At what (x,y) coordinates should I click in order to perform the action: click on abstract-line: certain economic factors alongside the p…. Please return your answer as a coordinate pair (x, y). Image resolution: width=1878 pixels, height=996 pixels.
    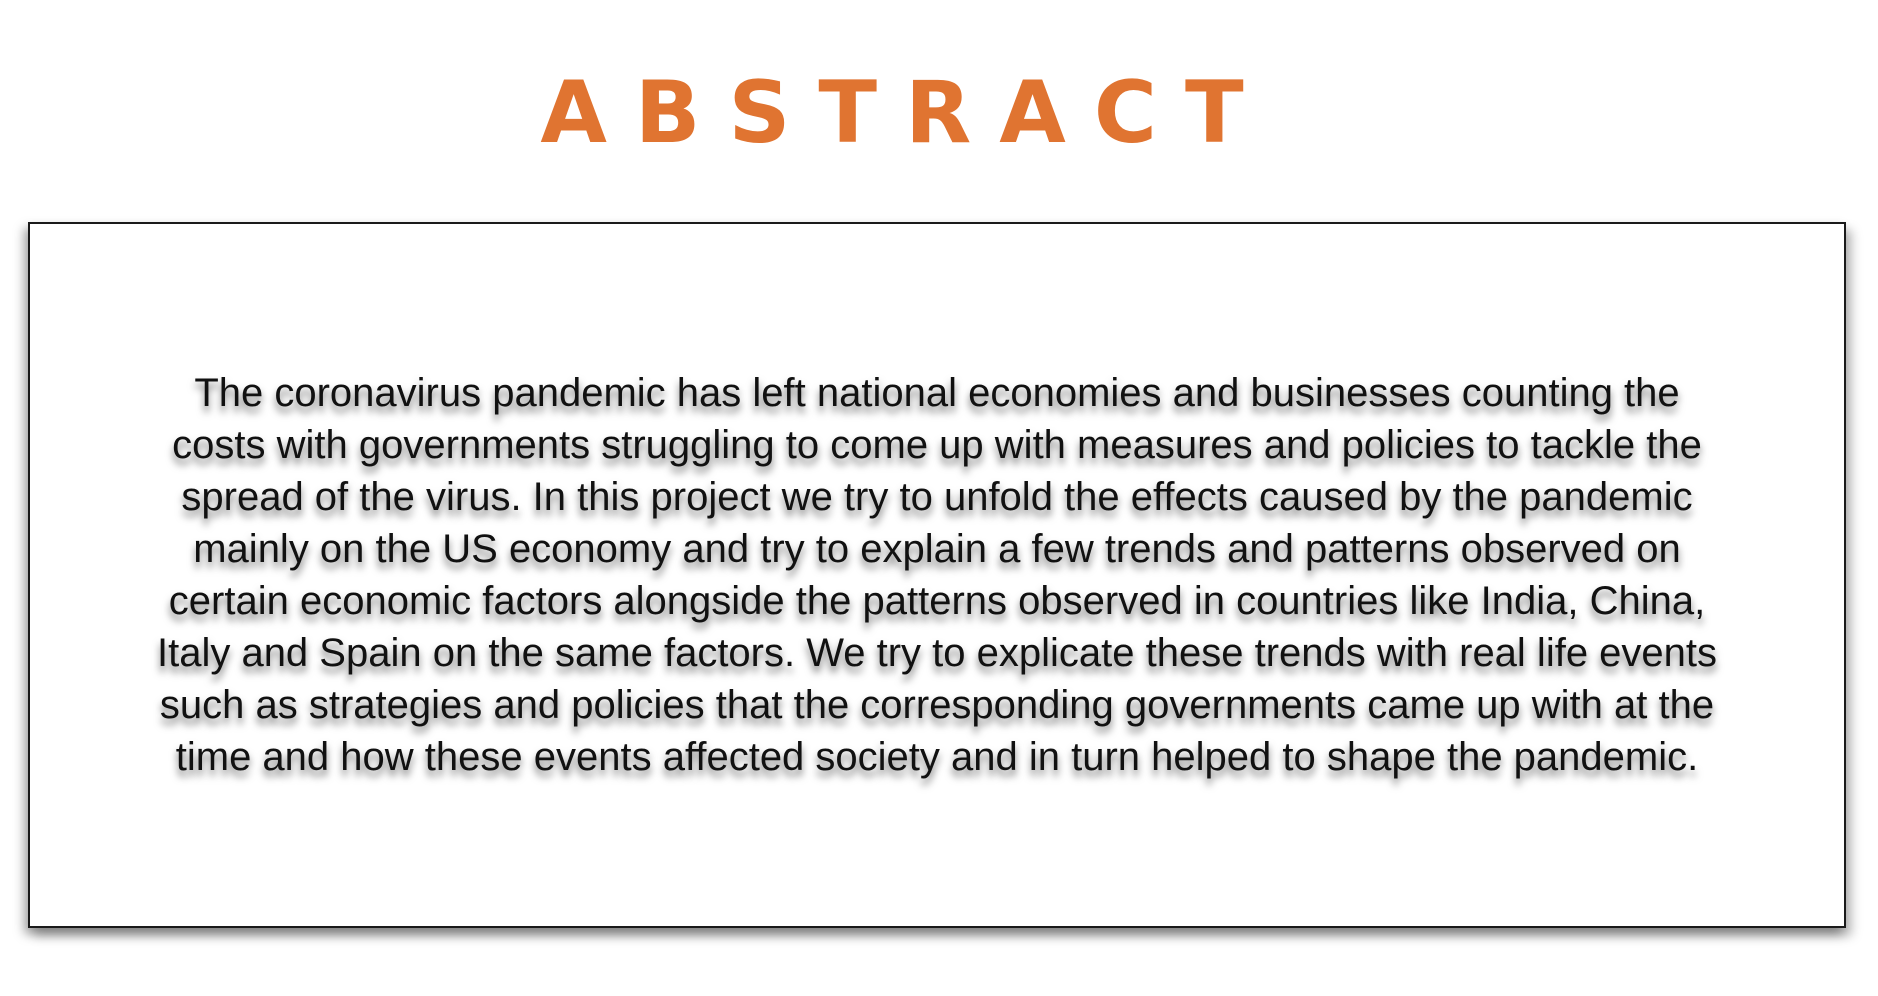
    Looking at the image, I should click on (937, 601).